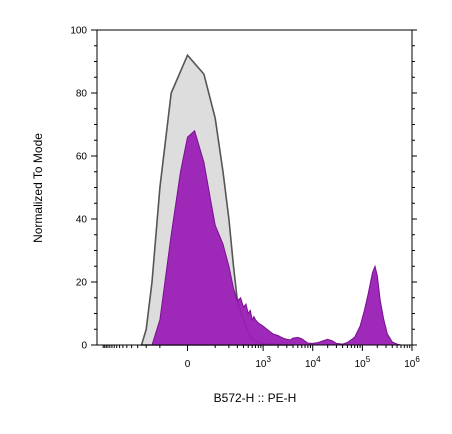 Image resolution: width=452 pixels, height=434 pixels. I want to click on x-axis-ticks: 0 10³ 10⁴ 10⁵ 10⁶, so click(261, 357).